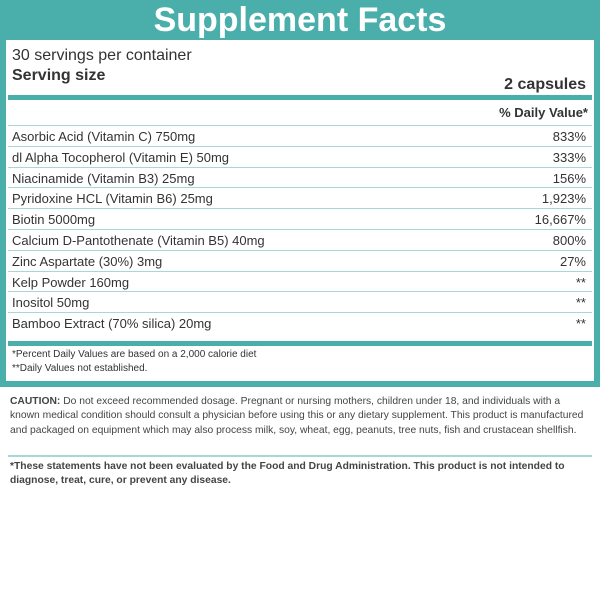 Image resolution: width=600 pixels, height=600 pixels. Describe the element at coordinates (138, 240) in the screenshot. I see `nutrient-name: Calcium D-Pantothenate (Vitamin B5) 40mg` at that location.